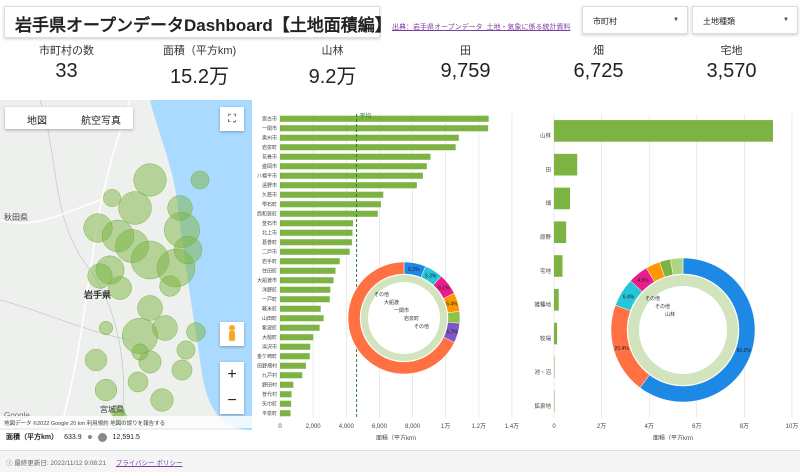 The width and height of the screenshot is (800, 472). I want to click on source-link: 出典：岩手県オープンデータ_土地・気象に係る統計資料, so click(481, 27).